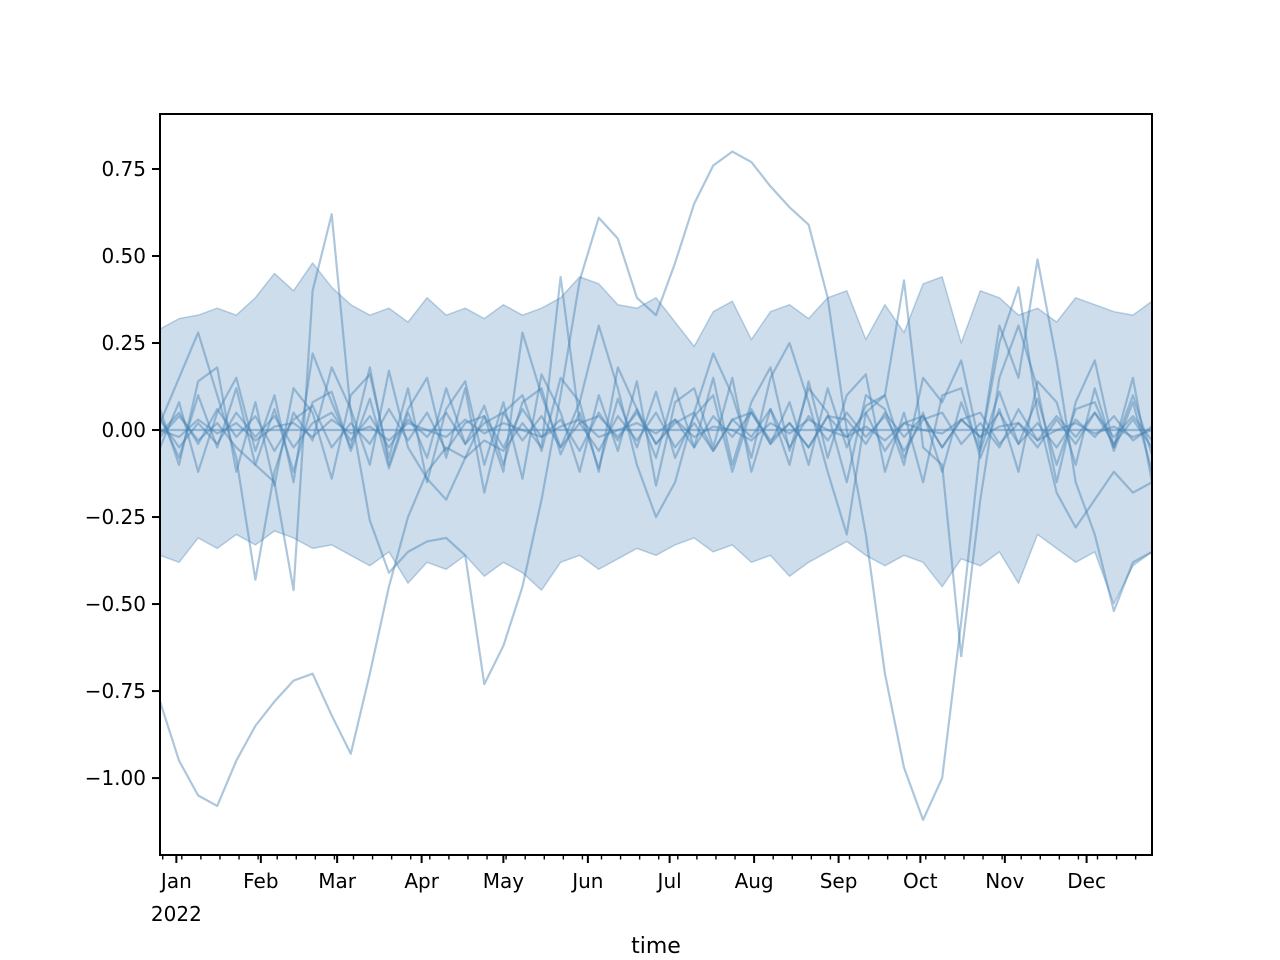  Describe the element at coordinates (115, 517) in the screenshot. I see `y-tick-label: −0.25` at that location.